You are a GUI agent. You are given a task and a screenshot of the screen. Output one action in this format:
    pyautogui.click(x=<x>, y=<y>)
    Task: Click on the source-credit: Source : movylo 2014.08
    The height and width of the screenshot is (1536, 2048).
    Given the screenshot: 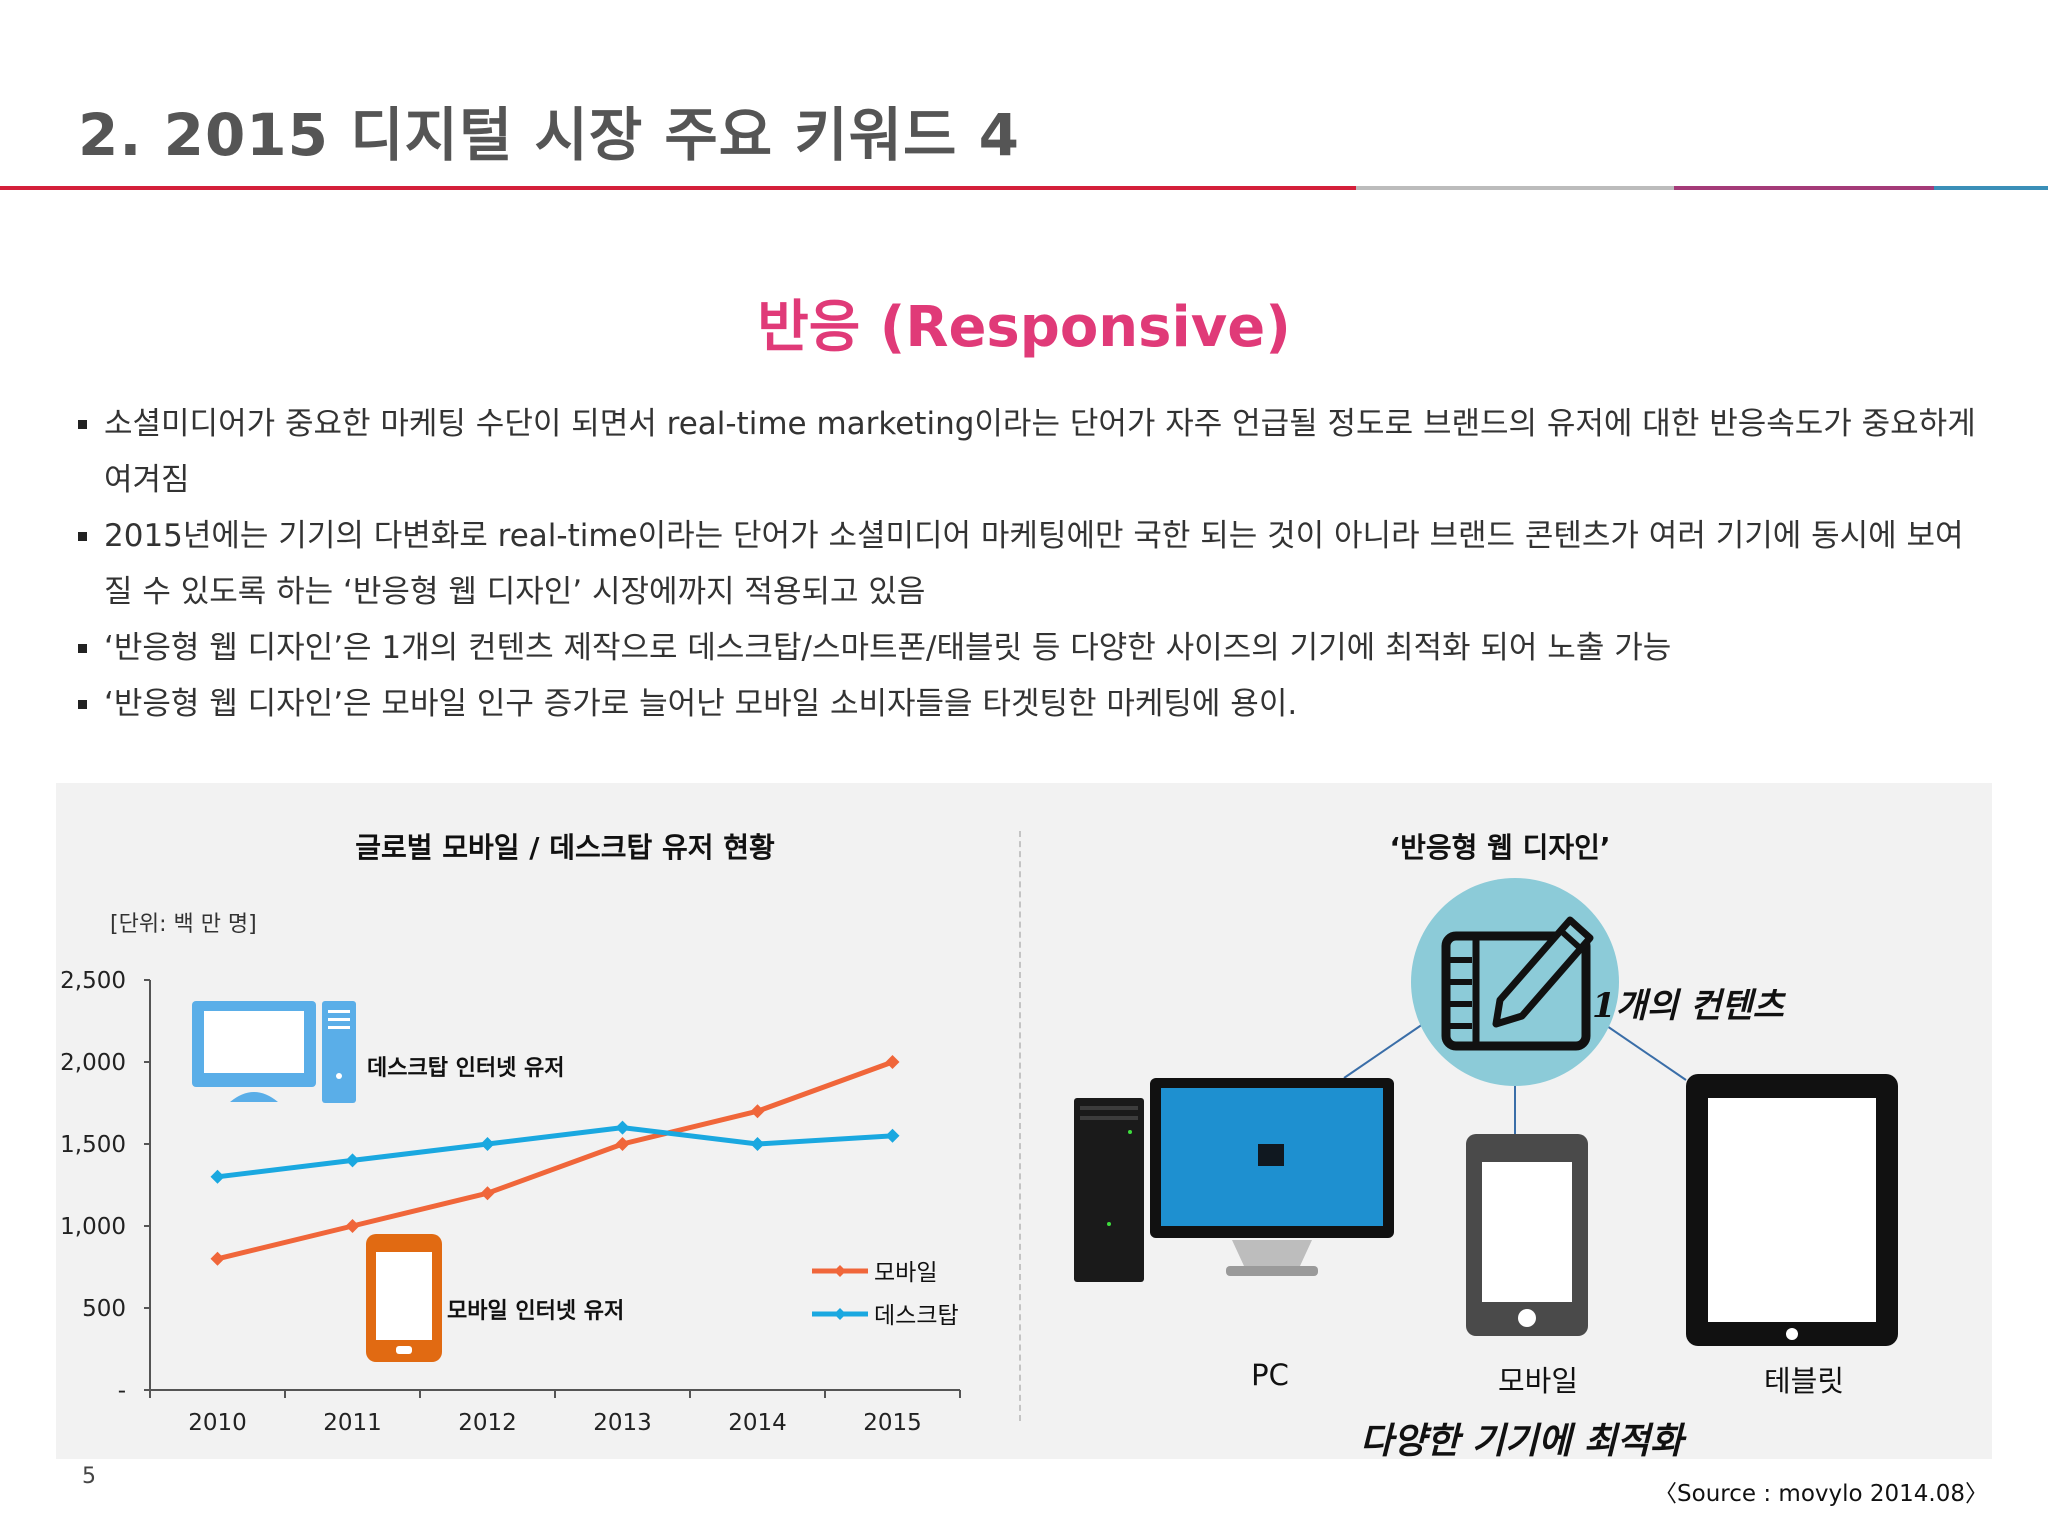 What is the action you would take?
    pyautogui.click(x=1821, y=1491)
    